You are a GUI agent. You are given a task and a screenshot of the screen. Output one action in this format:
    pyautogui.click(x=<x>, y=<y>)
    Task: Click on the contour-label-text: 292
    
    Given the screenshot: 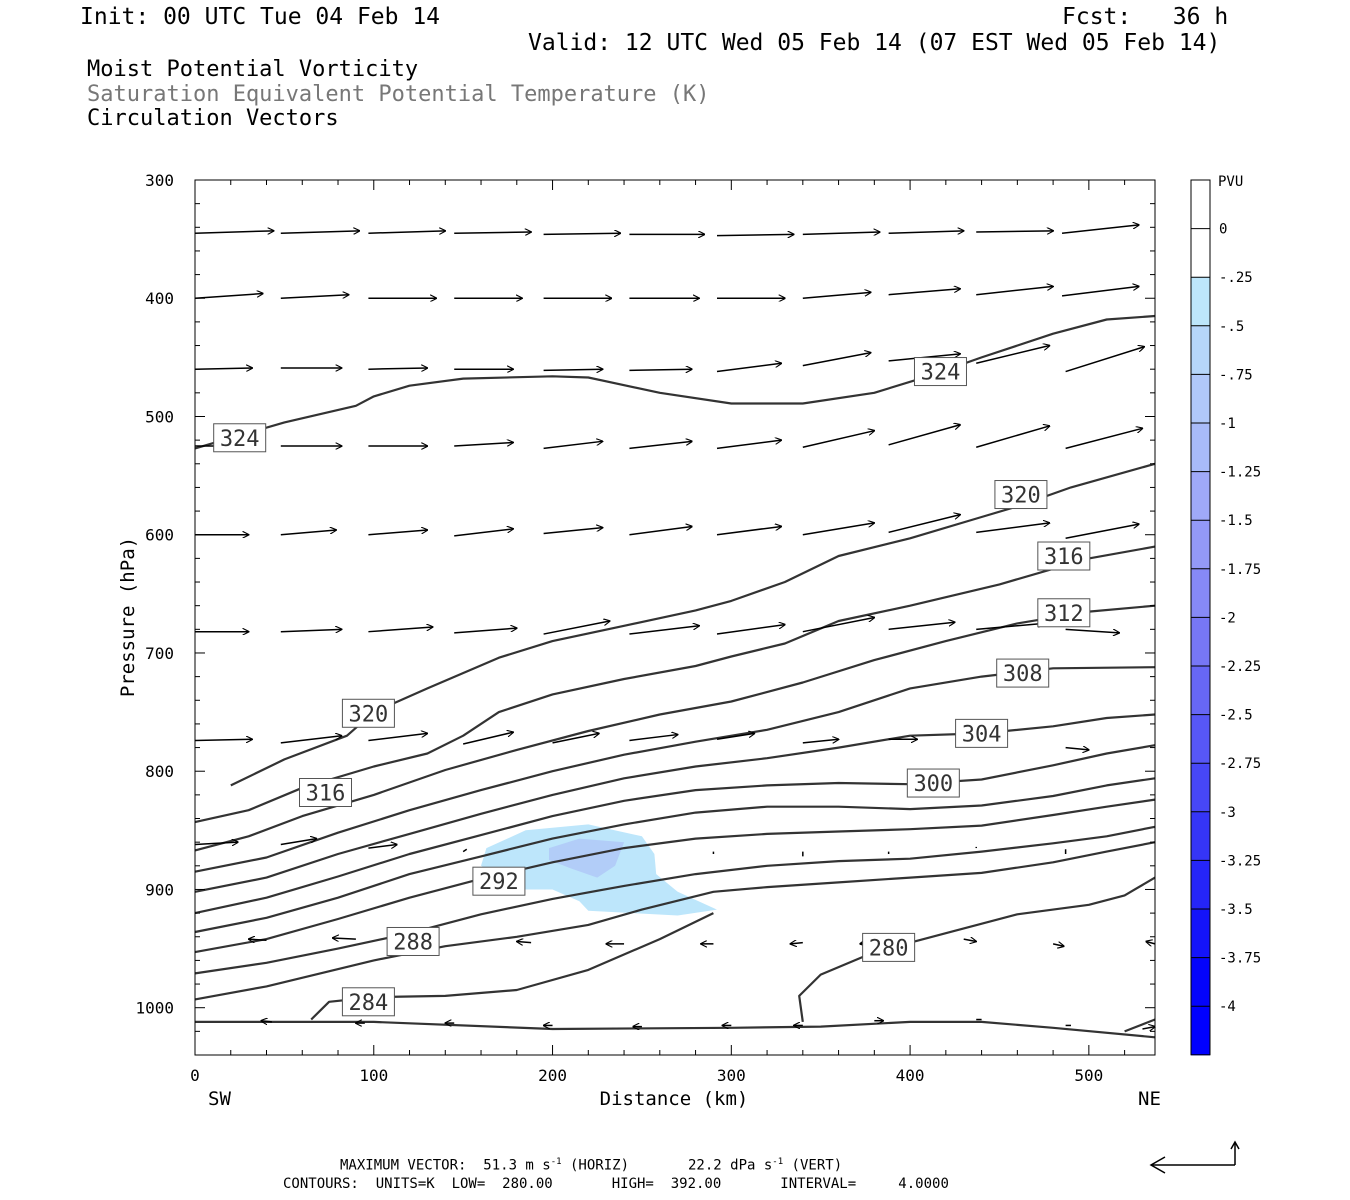 What is the action you would take?
    pyautogui.click(x=499, y=882)
    